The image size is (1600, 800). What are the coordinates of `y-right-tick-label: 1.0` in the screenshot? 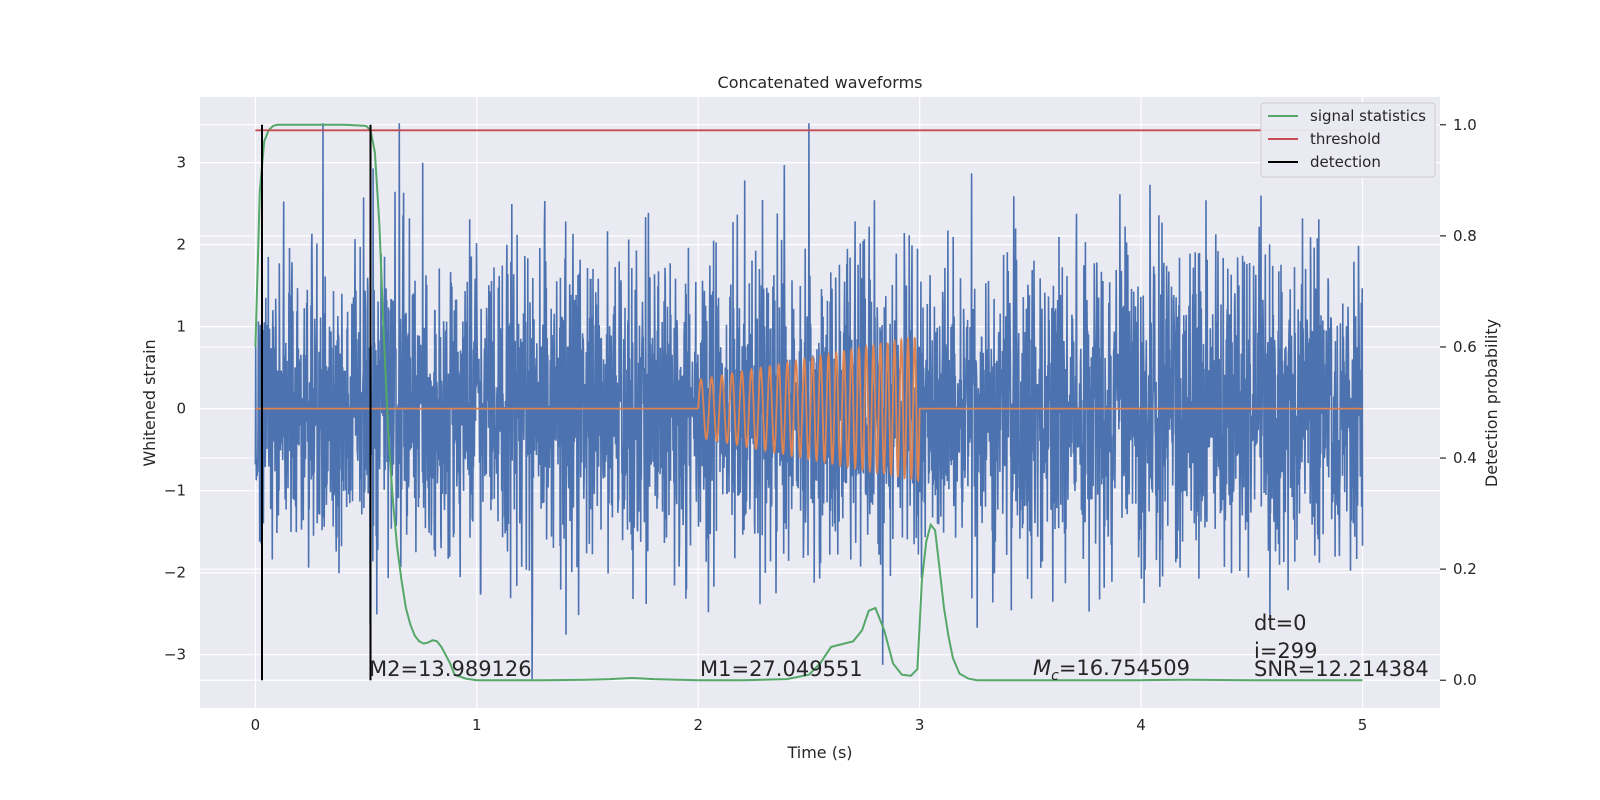 It's located at (1465, 125).